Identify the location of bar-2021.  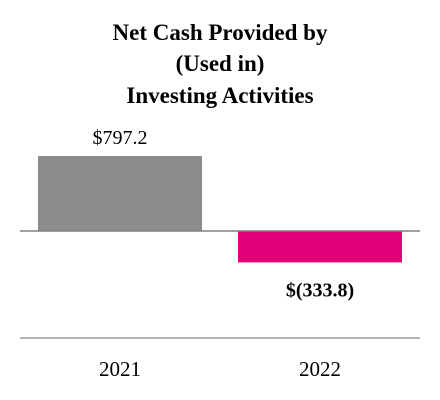
(120, 193).